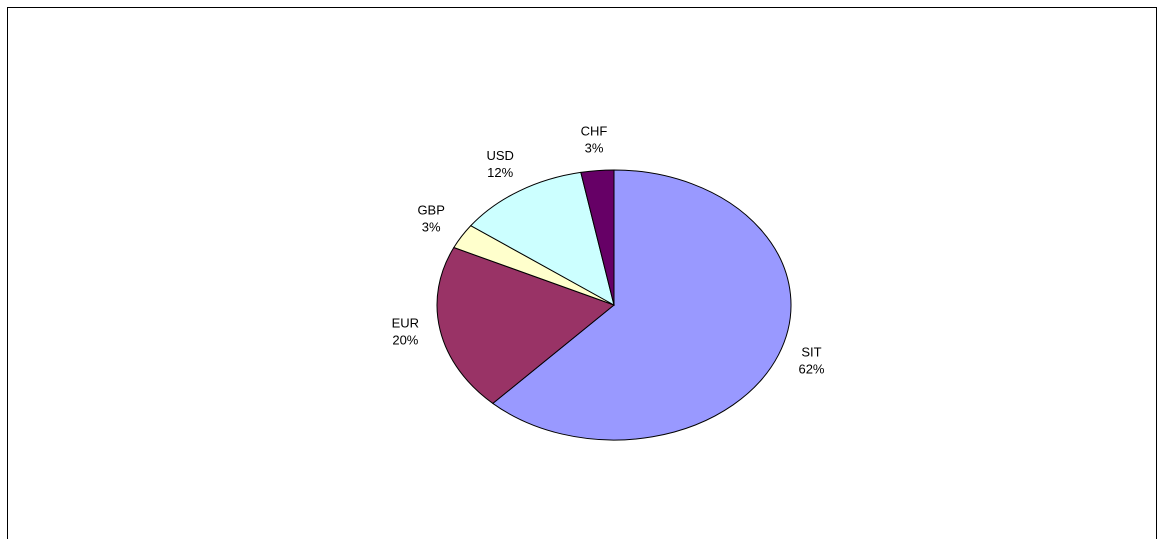 This screenshot has height=539, width=1164. Describe the element at coordinates (811, 361) in the screenshot. I see `slice-label: SIT 62%` at that location.